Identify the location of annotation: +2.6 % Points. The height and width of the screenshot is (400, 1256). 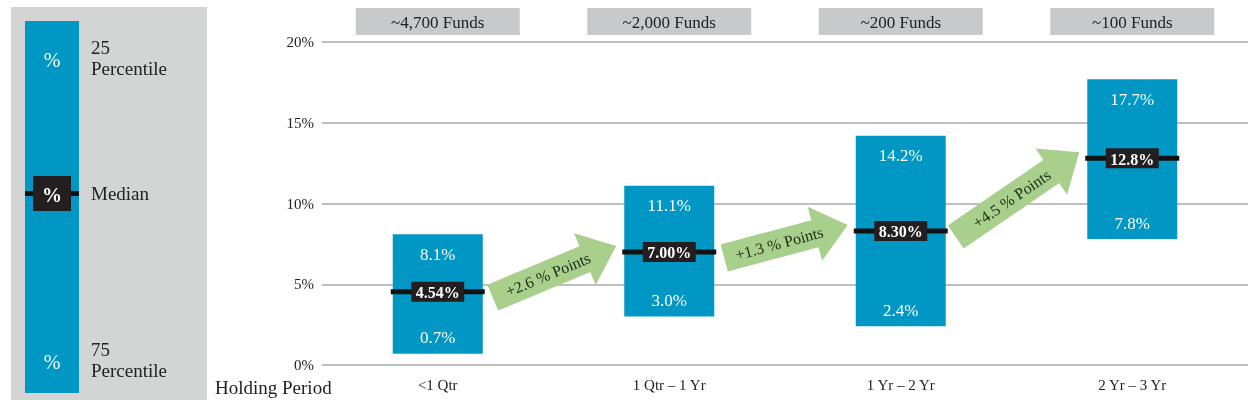
(548, 274).